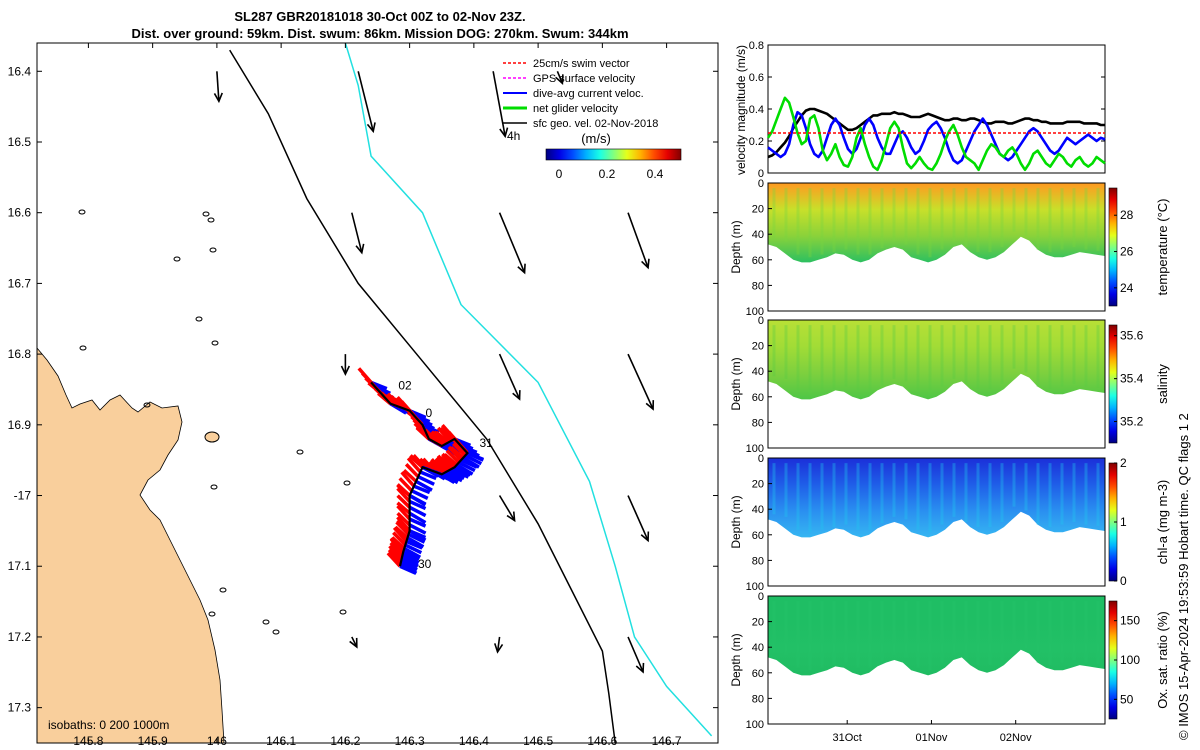 This screenshot has height=750, width=1200. Describe the element at coordinates (584, 79) in the screenshot. I see `legend-gps-label: GPS surface velocity` at that location.